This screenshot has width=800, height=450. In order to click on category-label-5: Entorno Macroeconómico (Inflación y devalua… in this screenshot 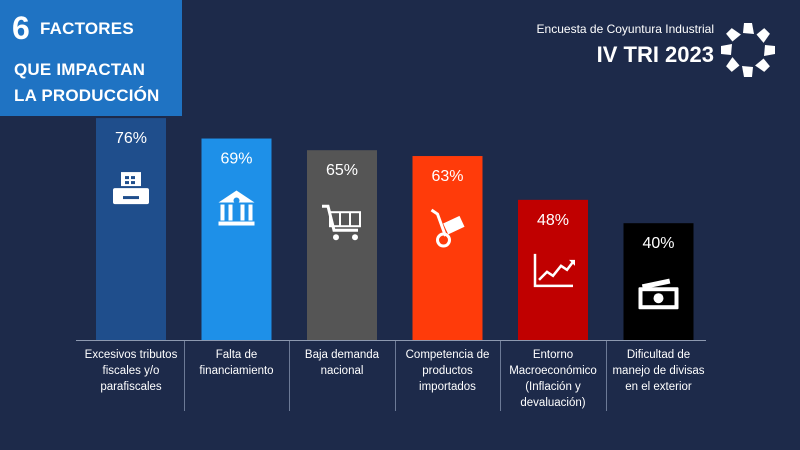, I will do `click(553, 379)`.